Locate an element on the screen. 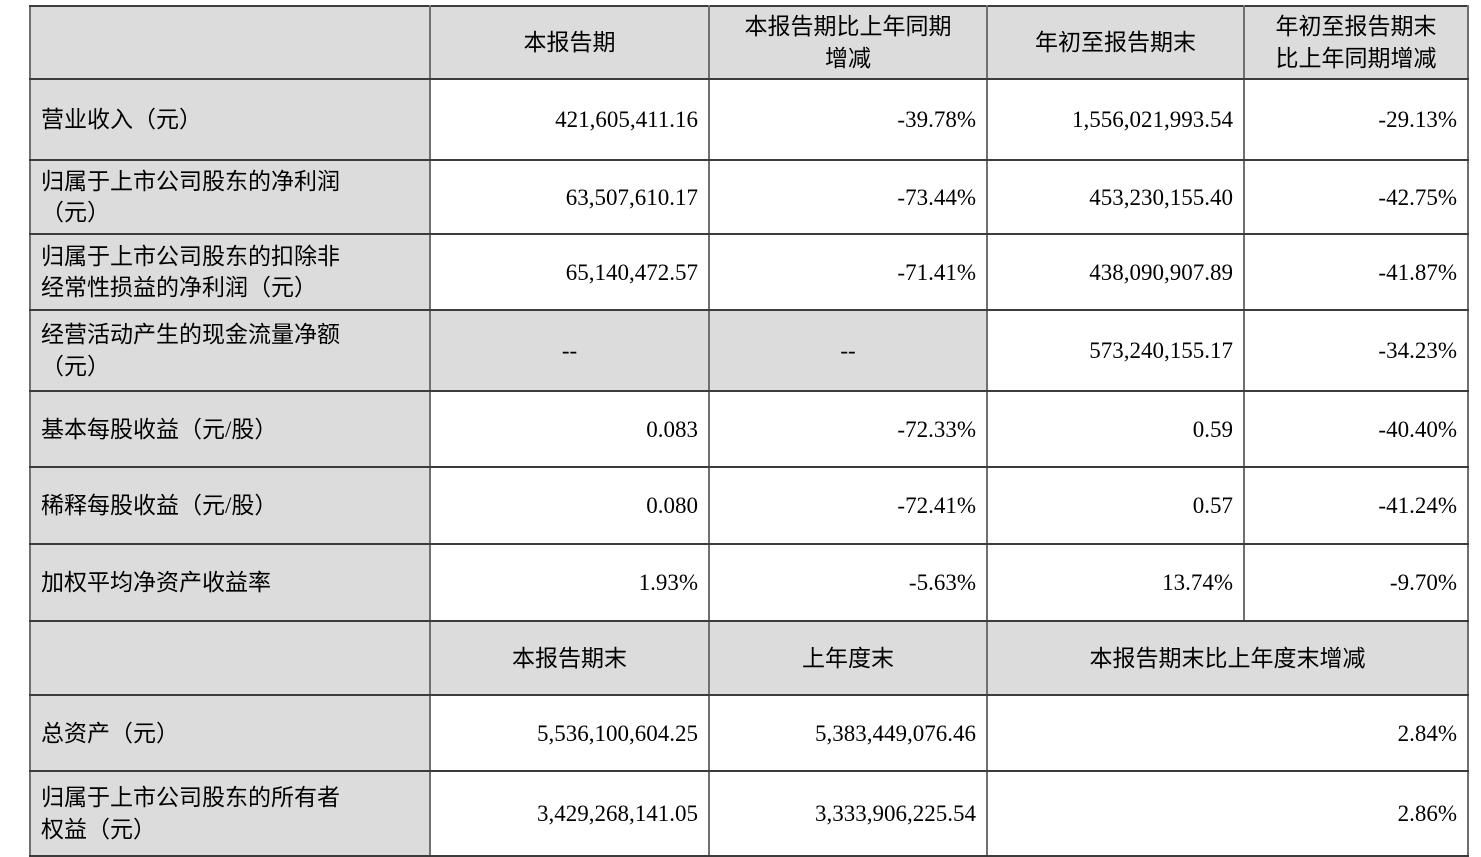  cell-current-period: 0.080 is located at coordinates (569, 506).